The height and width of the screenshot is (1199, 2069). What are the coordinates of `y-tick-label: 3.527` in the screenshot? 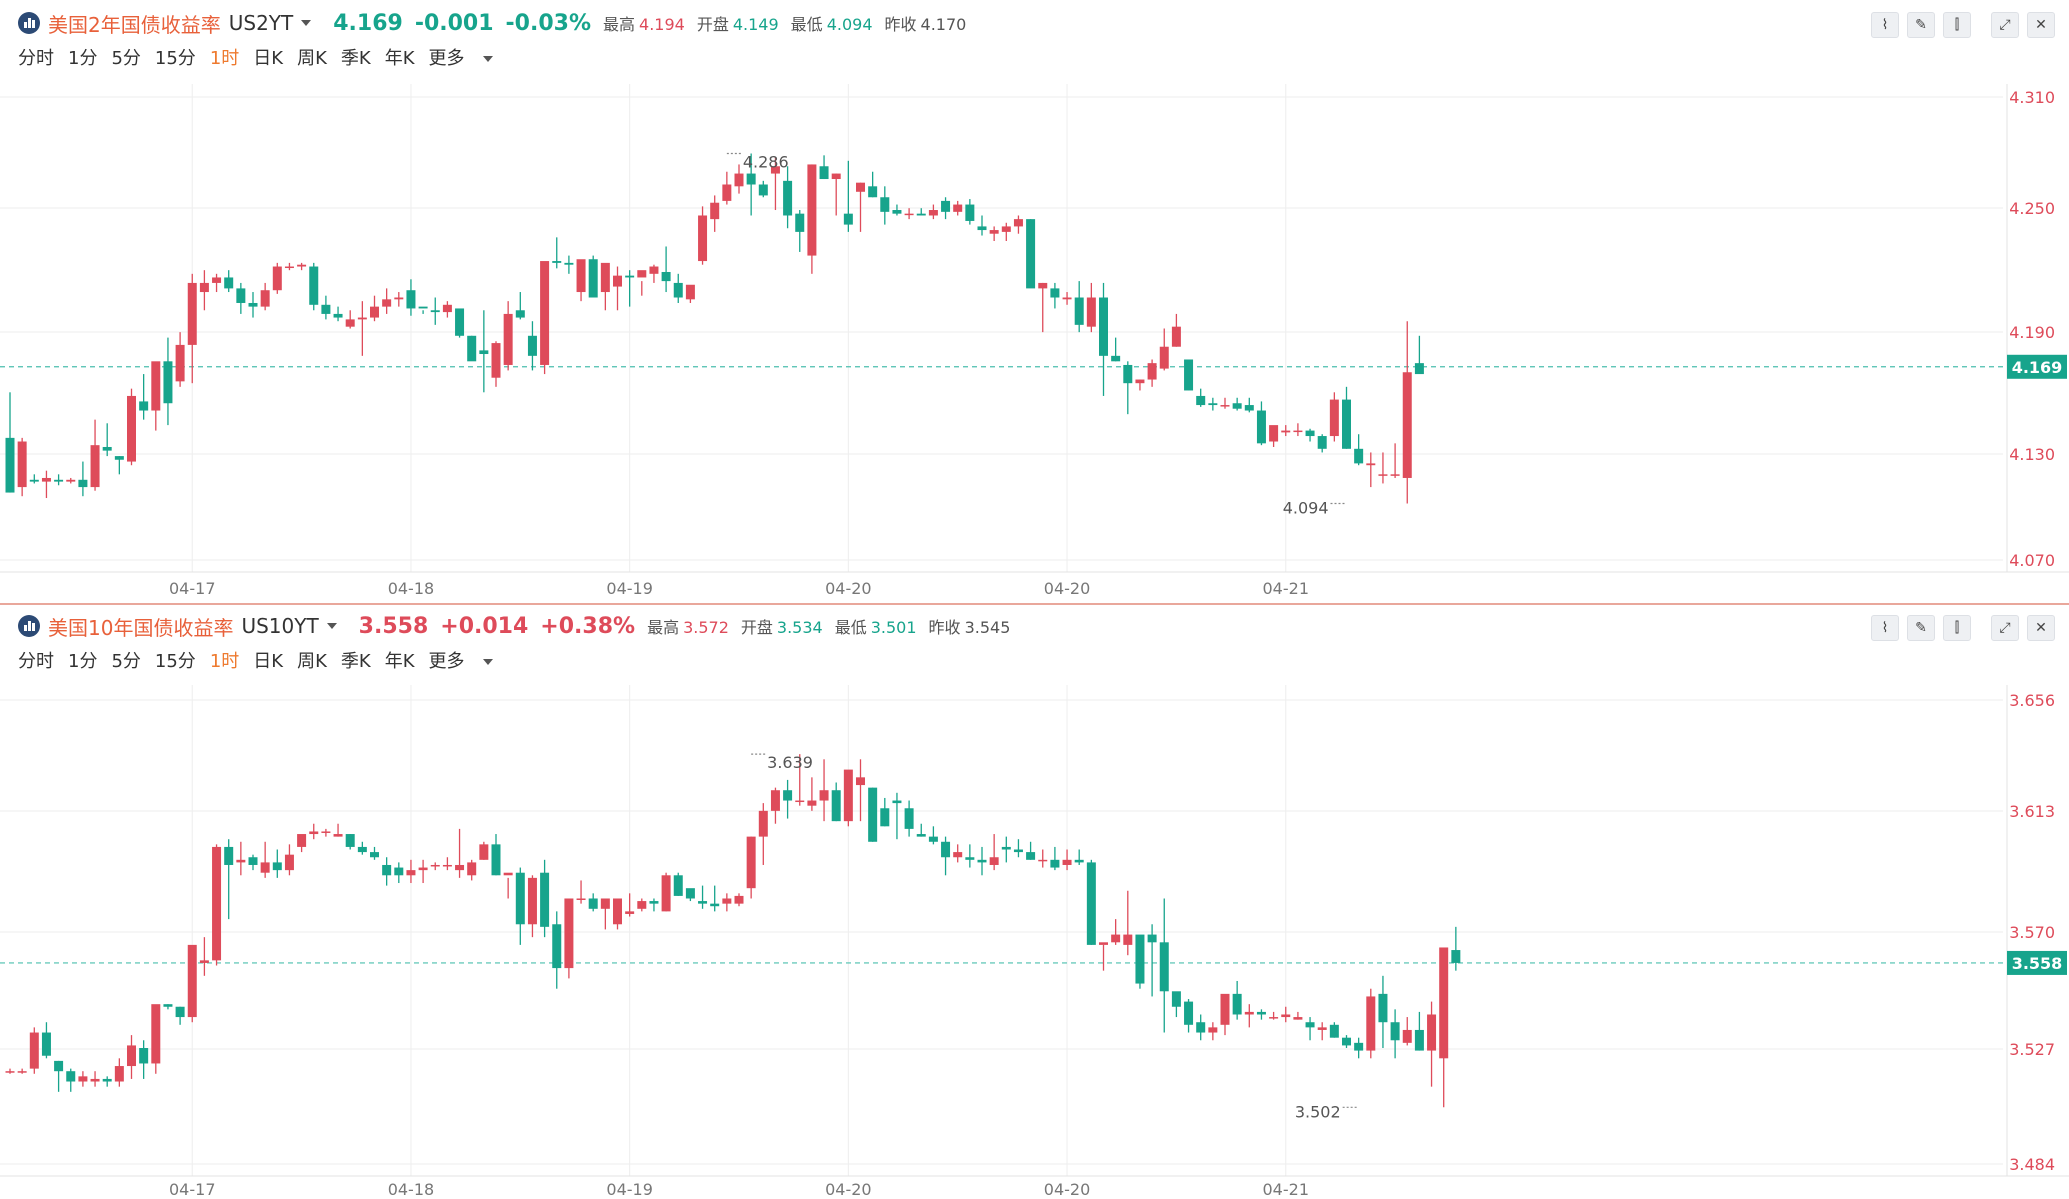 It's located at (2032, 1049).